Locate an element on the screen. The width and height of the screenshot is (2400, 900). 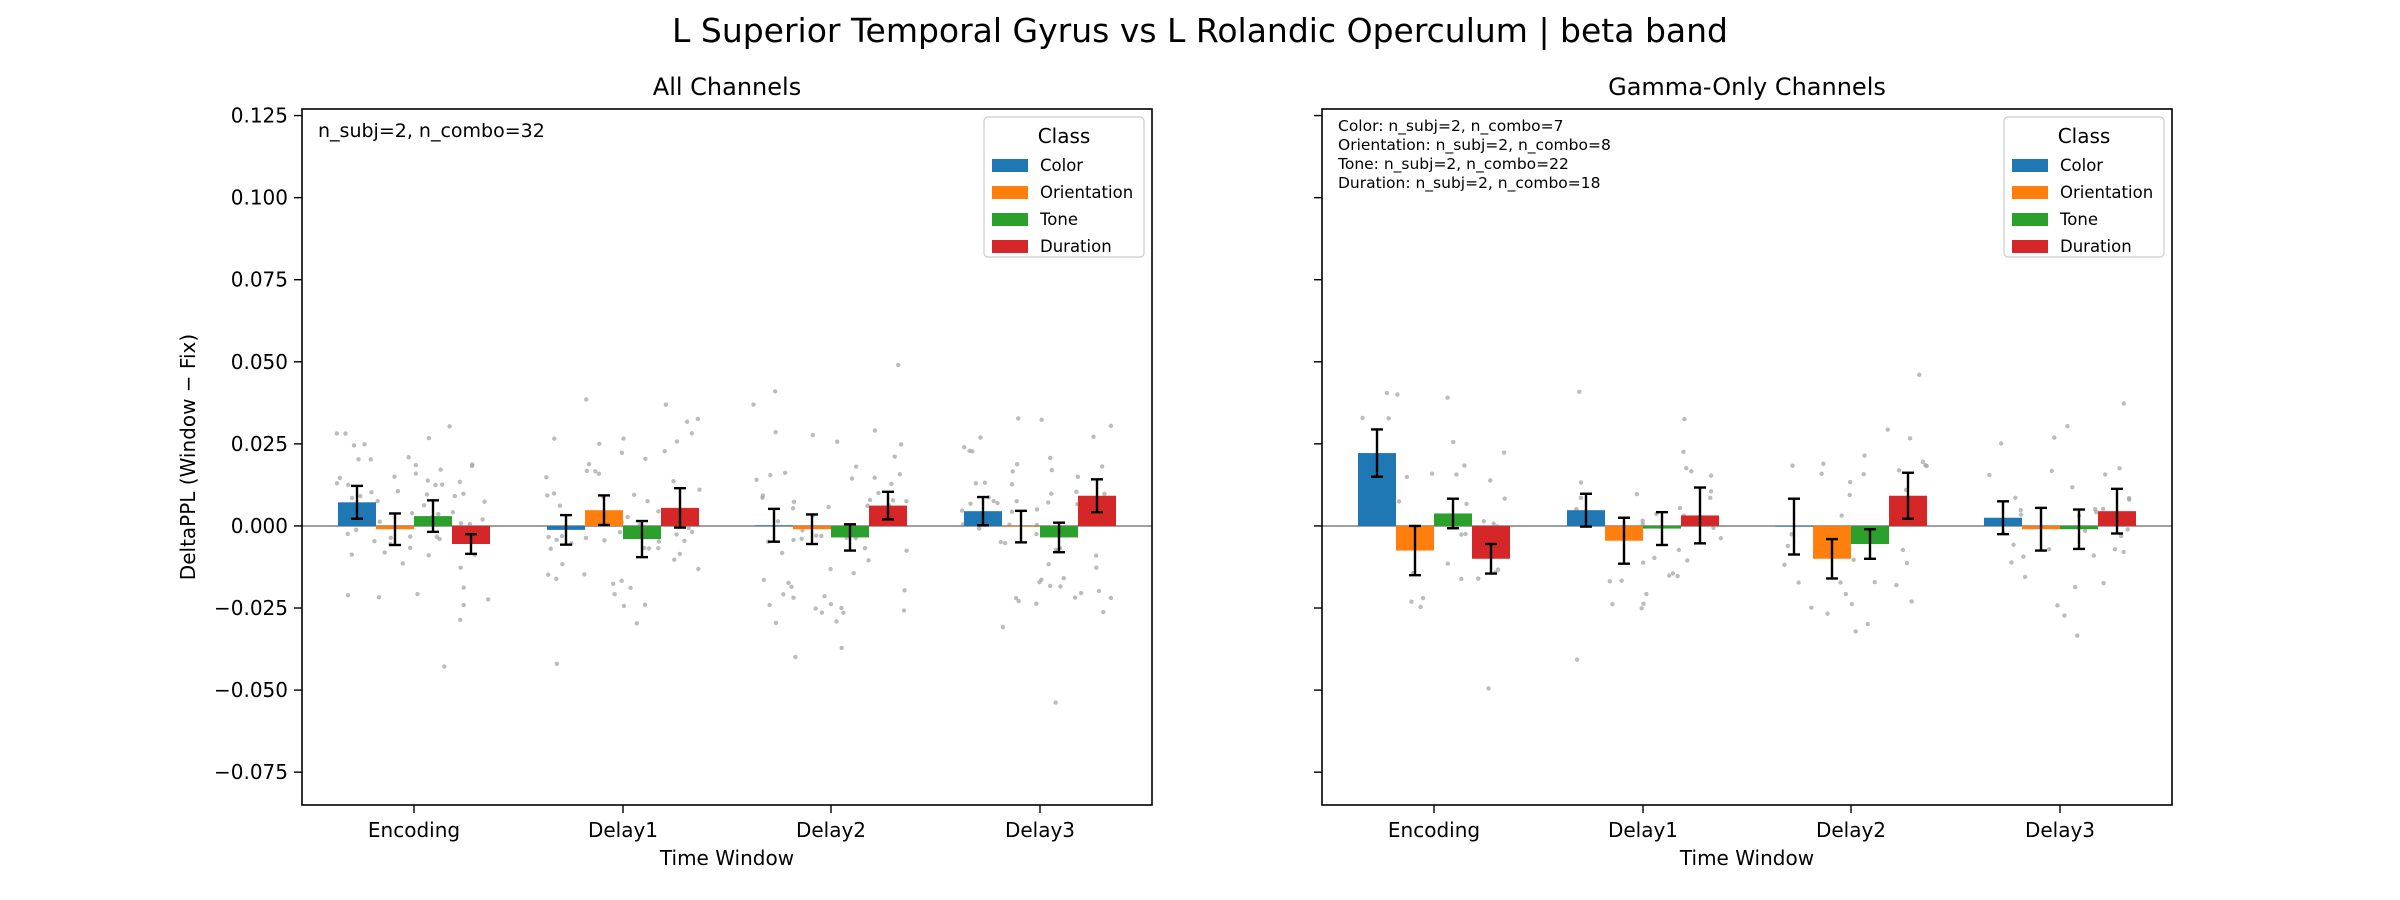
series-color is located at coordinates (670, 515).